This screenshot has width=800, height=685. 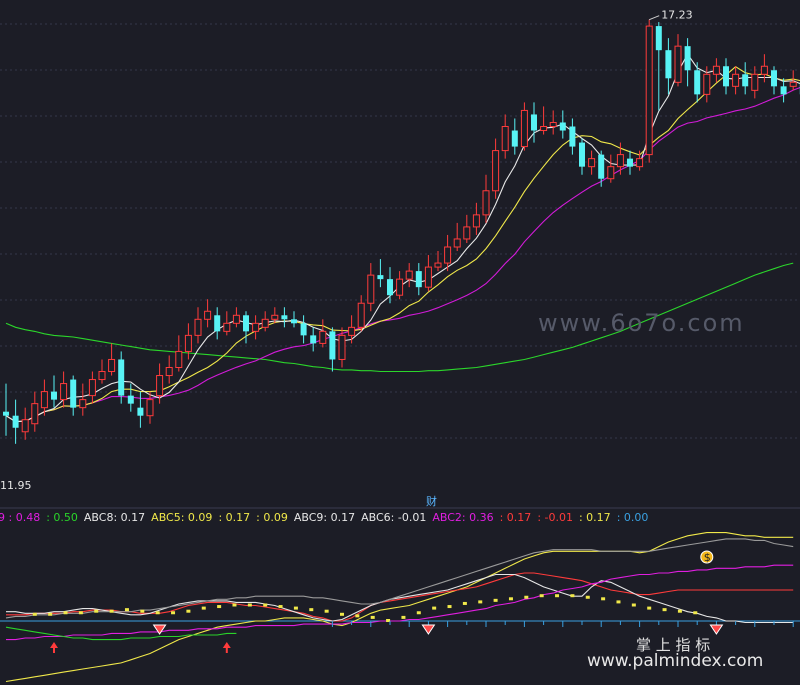 I want to click on high-pointer, so click(x=654, y=18).